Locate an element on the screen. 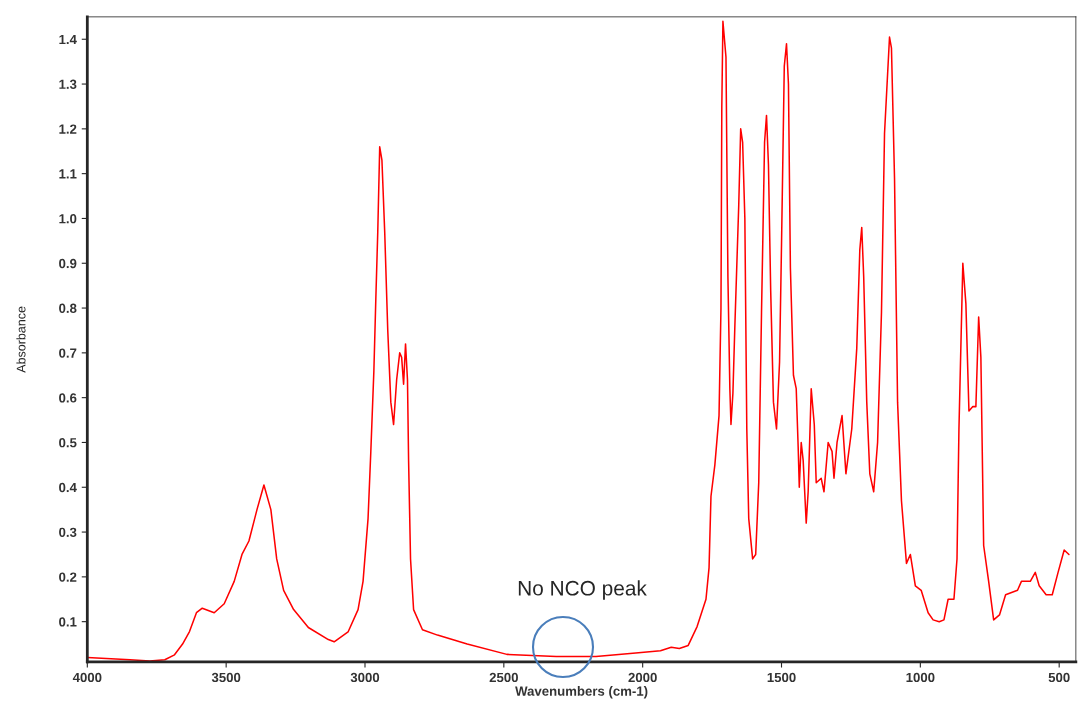  x-tick-label: 2000 is located at coordinates (642, 677).